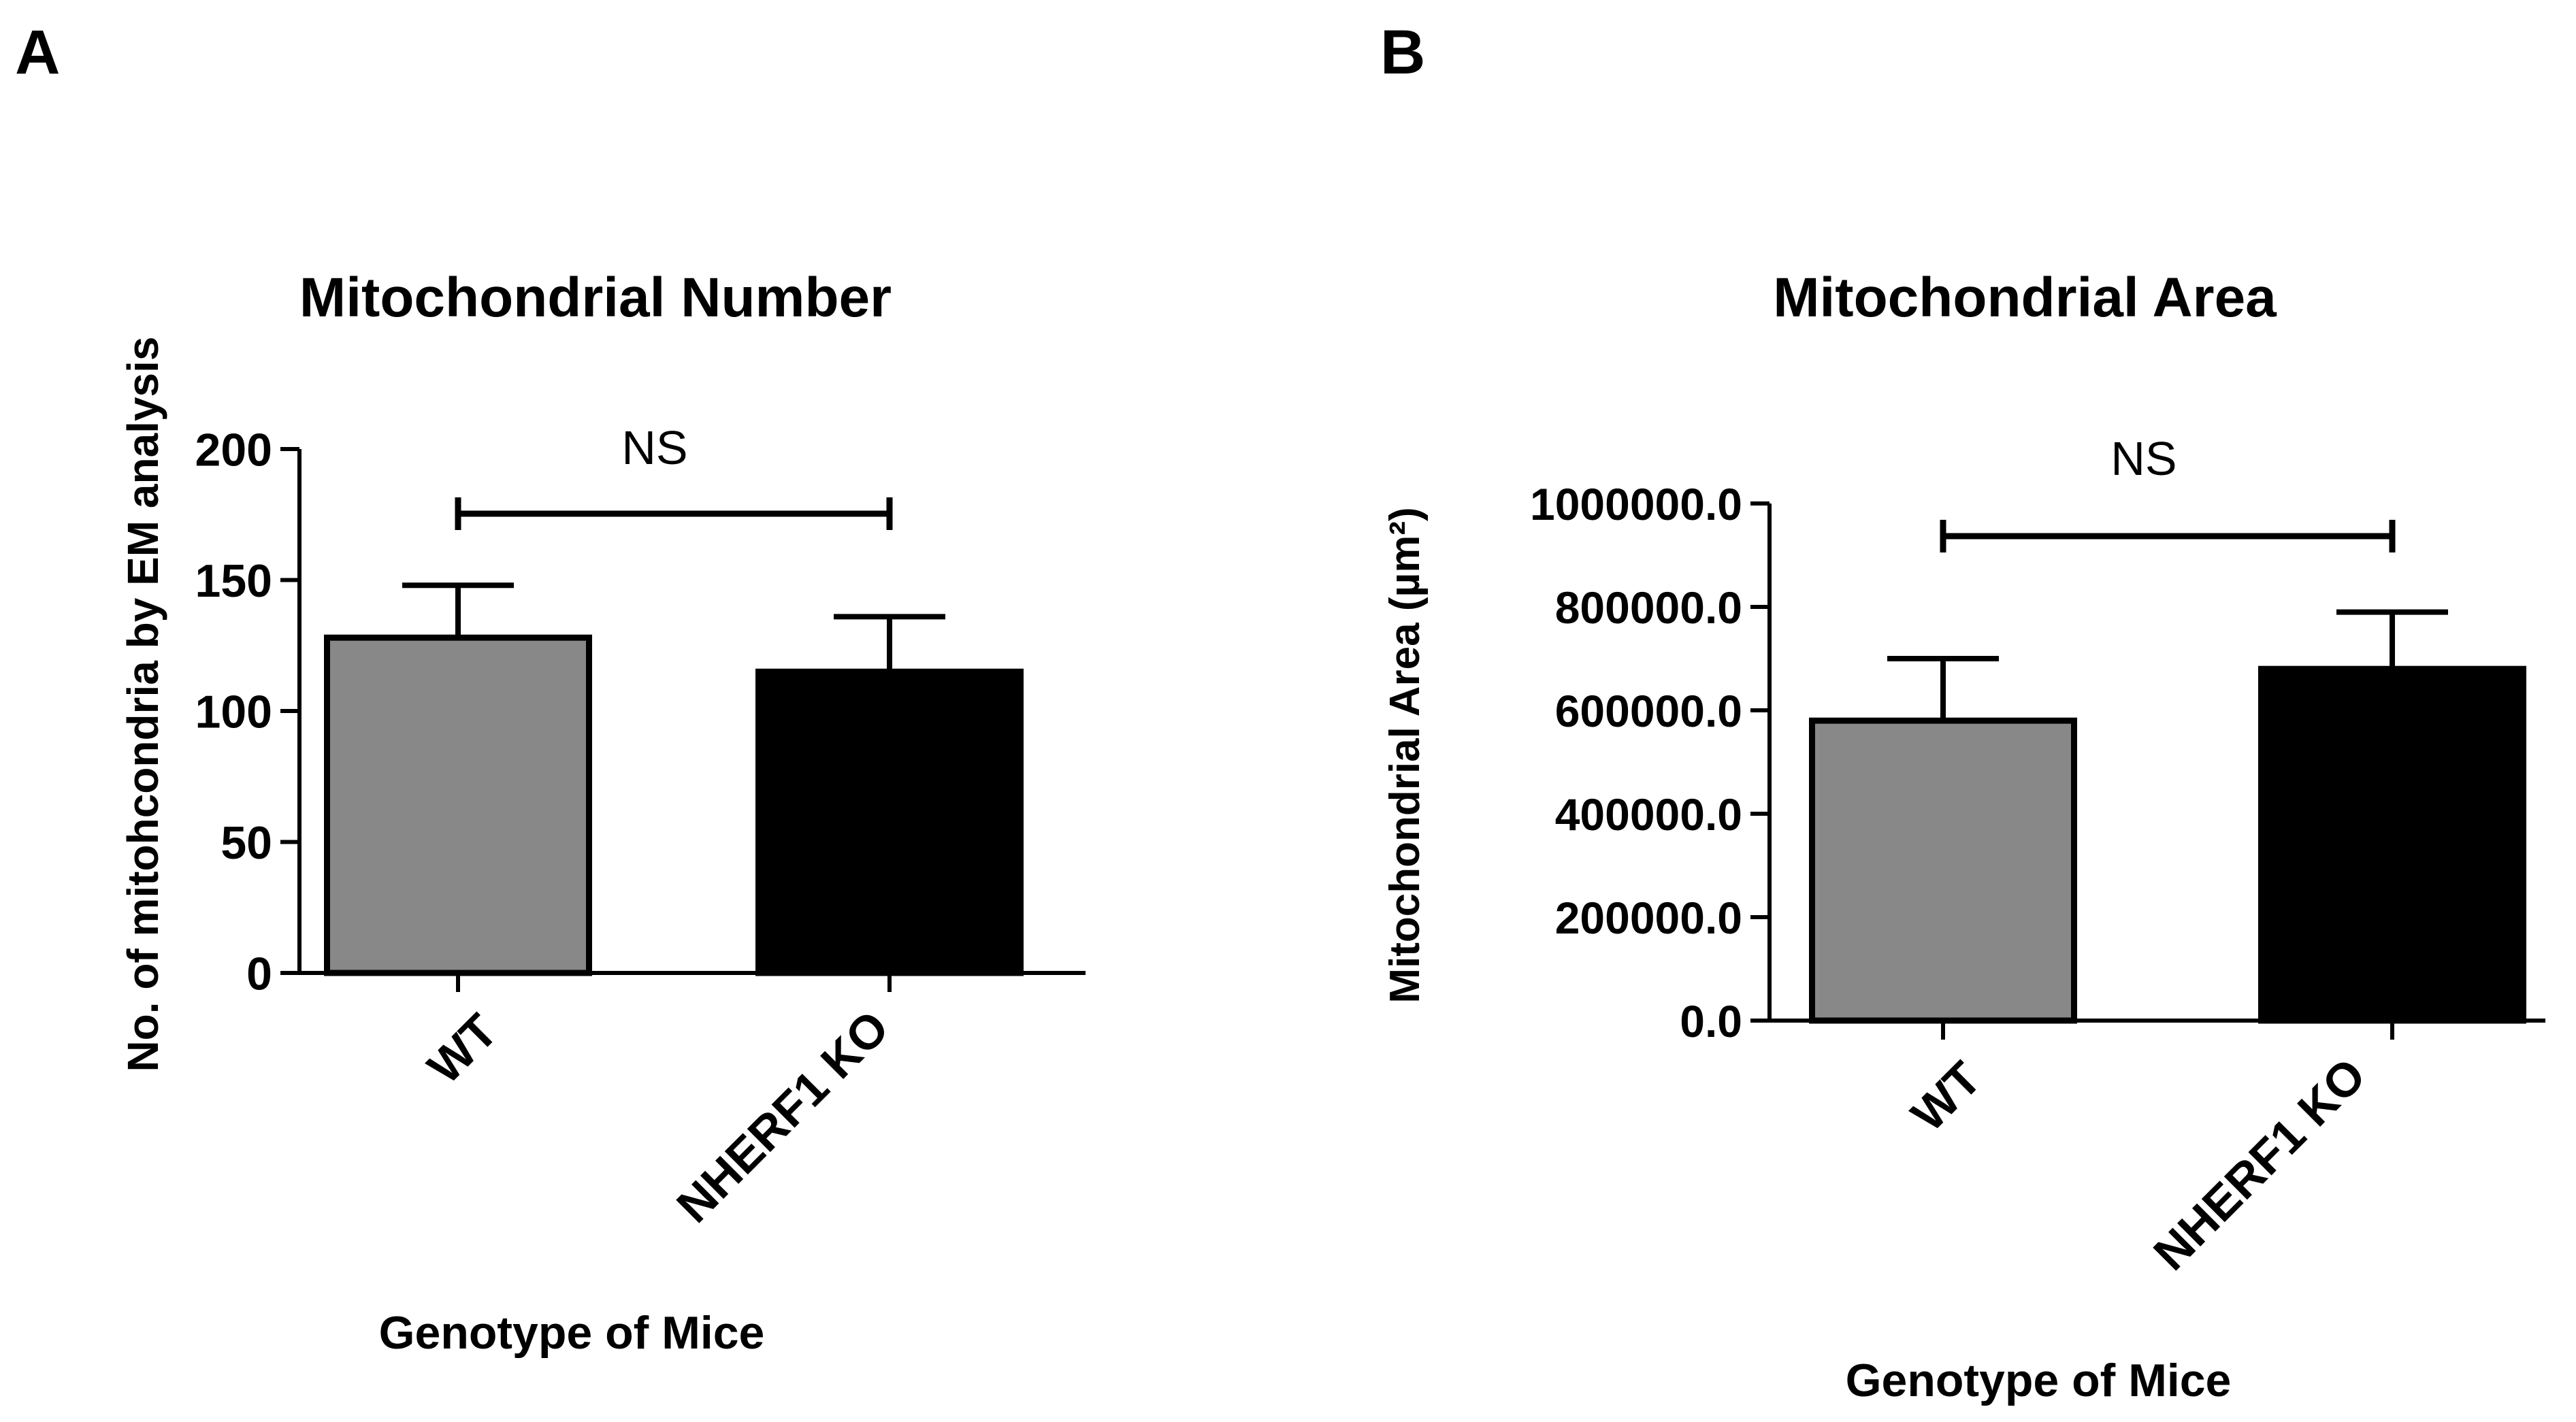 This screenshot has width=2576, height=1422. I want to click on panel-label: A, so click(37, 52).